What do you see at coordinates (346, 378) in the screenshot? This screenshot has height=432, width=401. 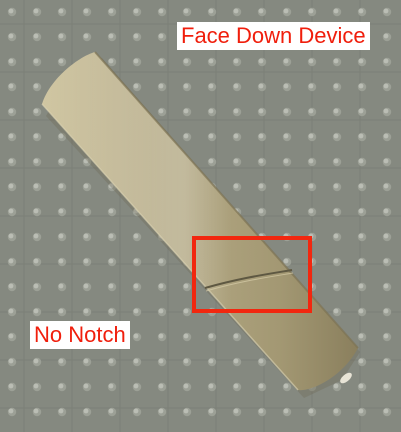 I see `device-end-cap` at bounding box center [346, 378].